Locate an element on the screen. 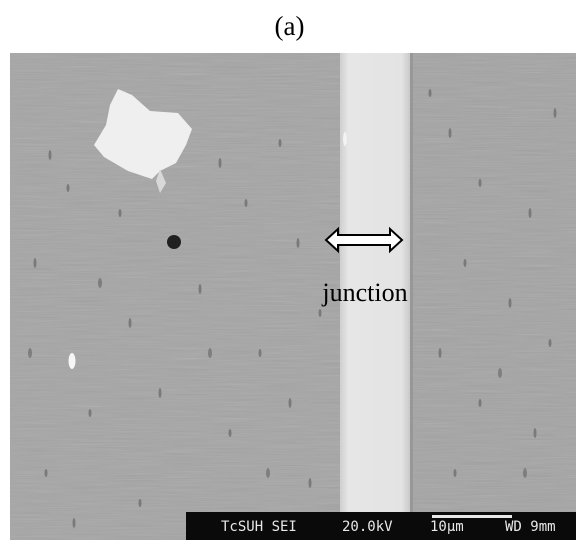 This screenshot has width=579, height=546. junction-band is located at coordinates (375, 296).